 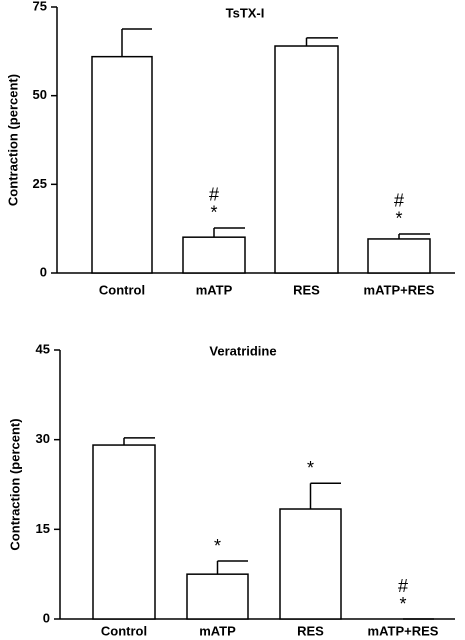 What do you see at coordinates (40, 6) in the screenshot?
I see `y-tick-label: 75` at bounding box center [40, 6].